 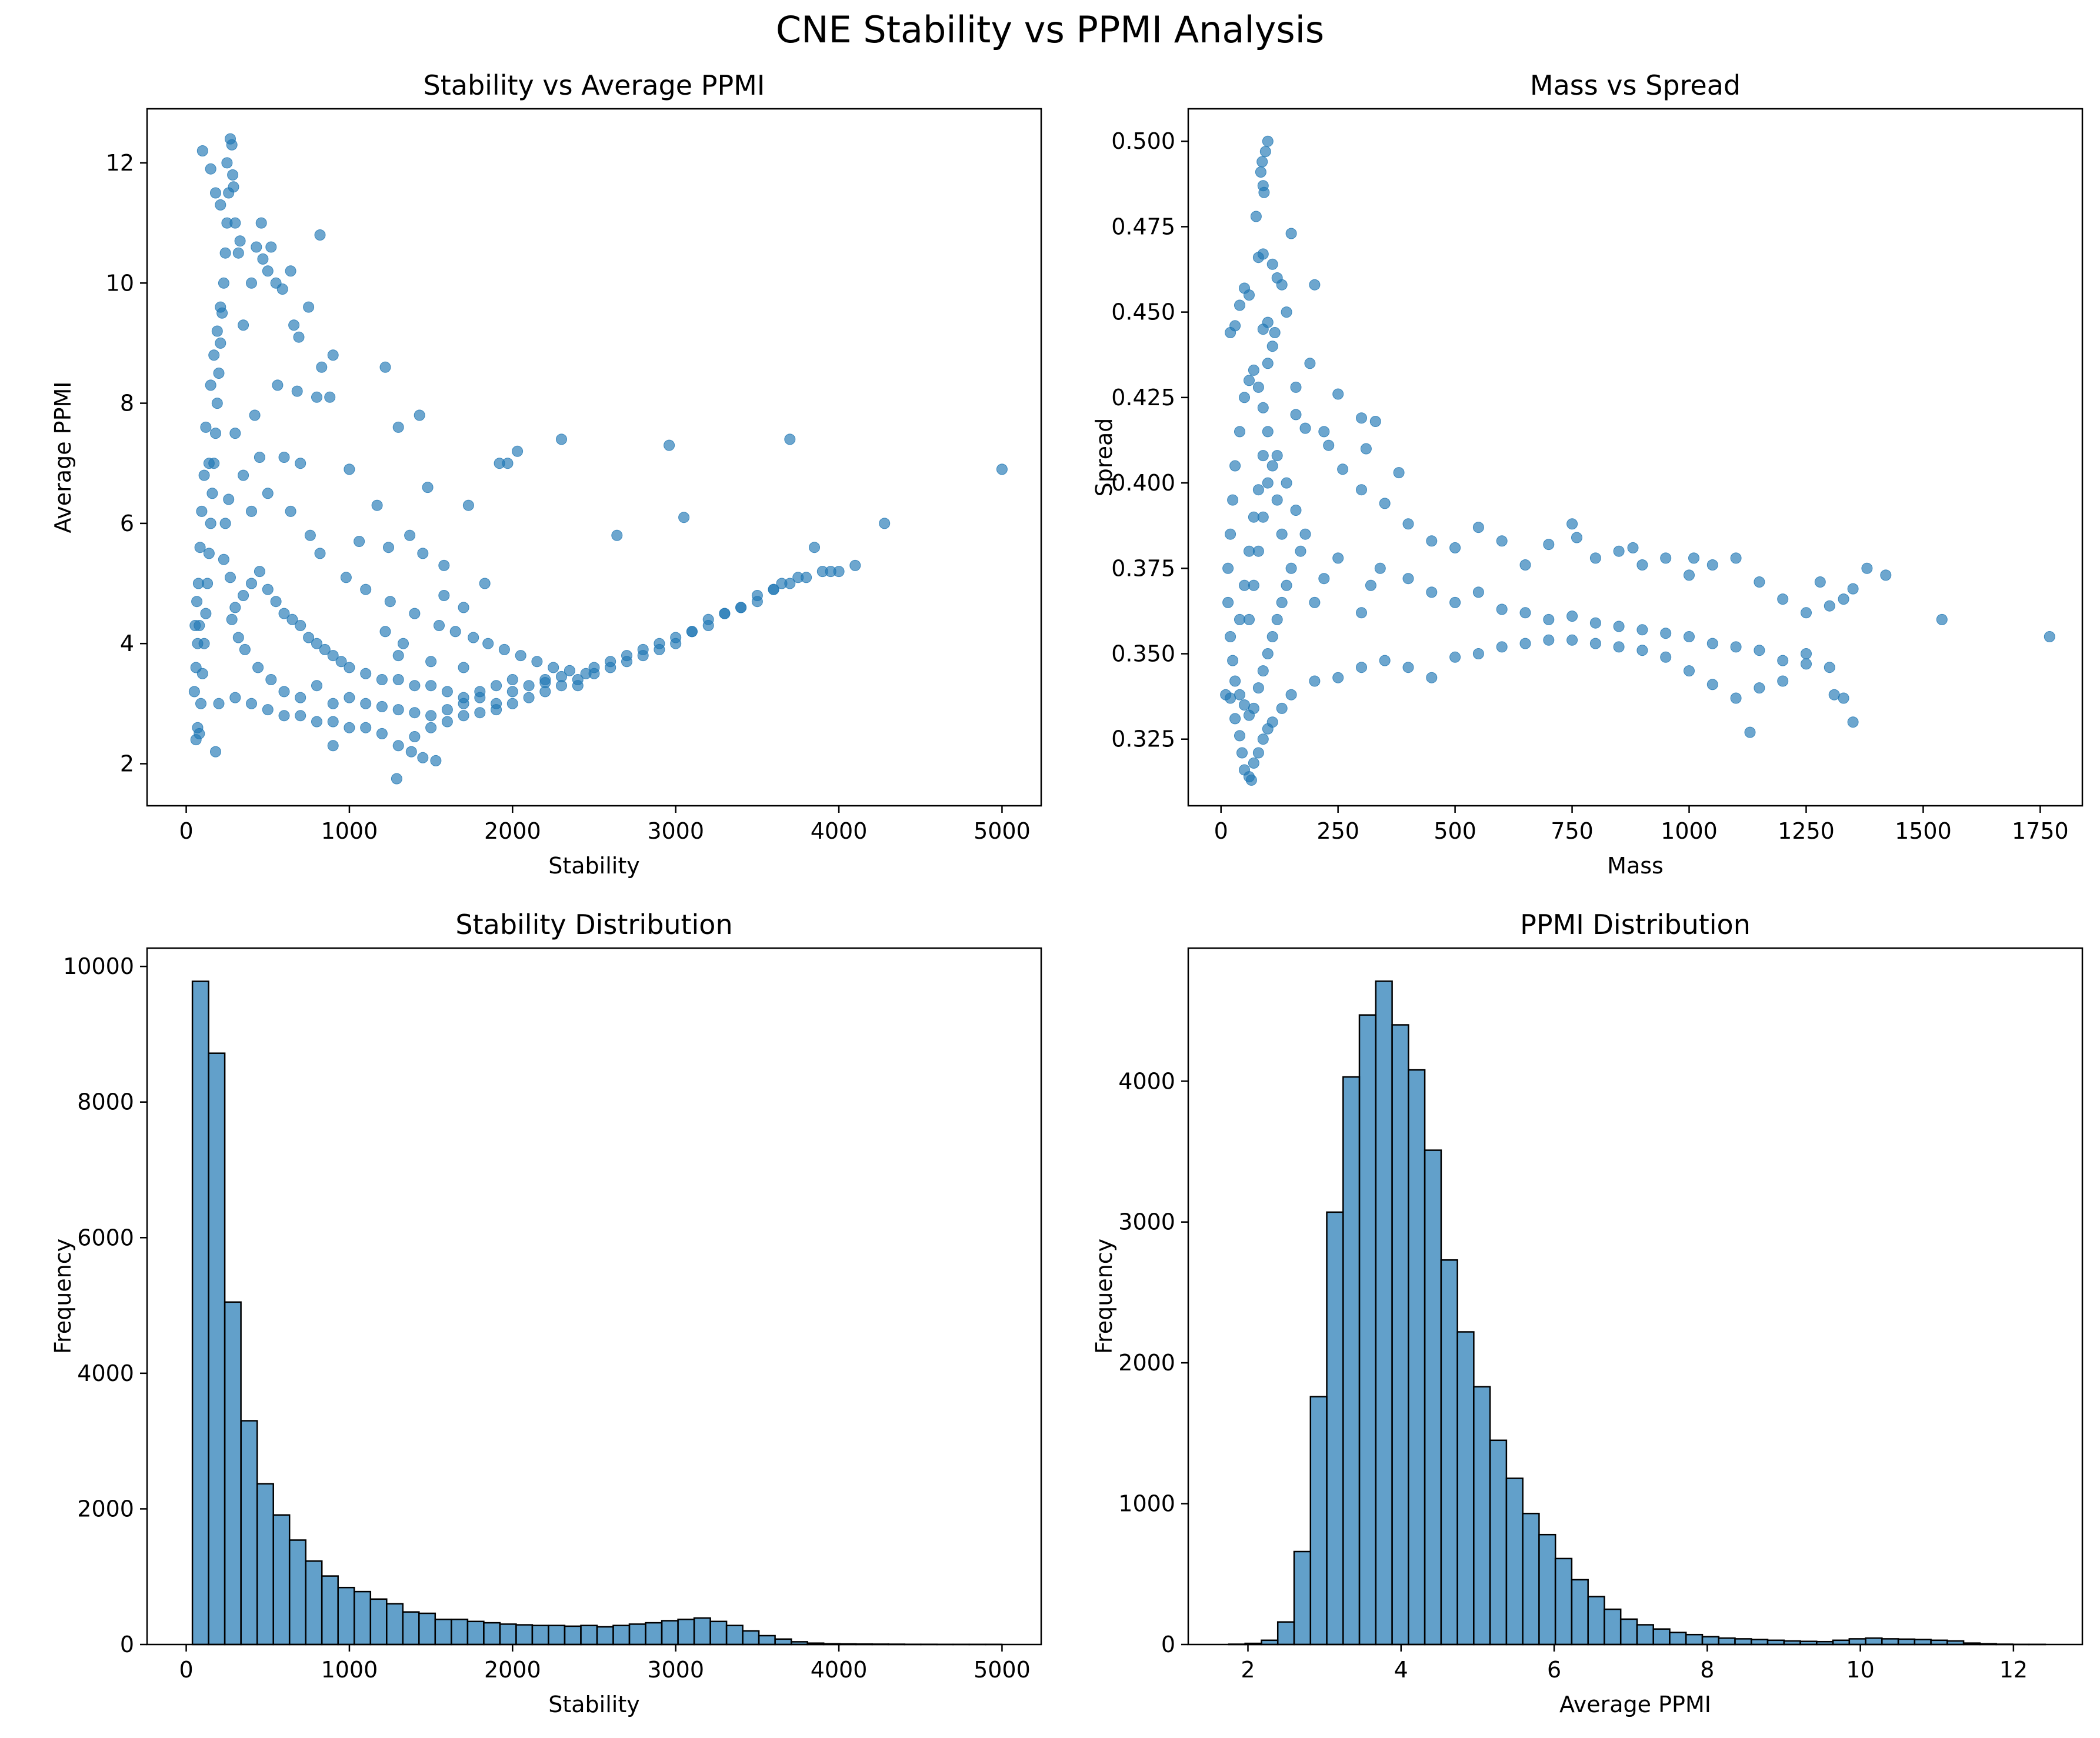 I want to click on chart-title: Stability Distribution, so click(x=593, y=924).